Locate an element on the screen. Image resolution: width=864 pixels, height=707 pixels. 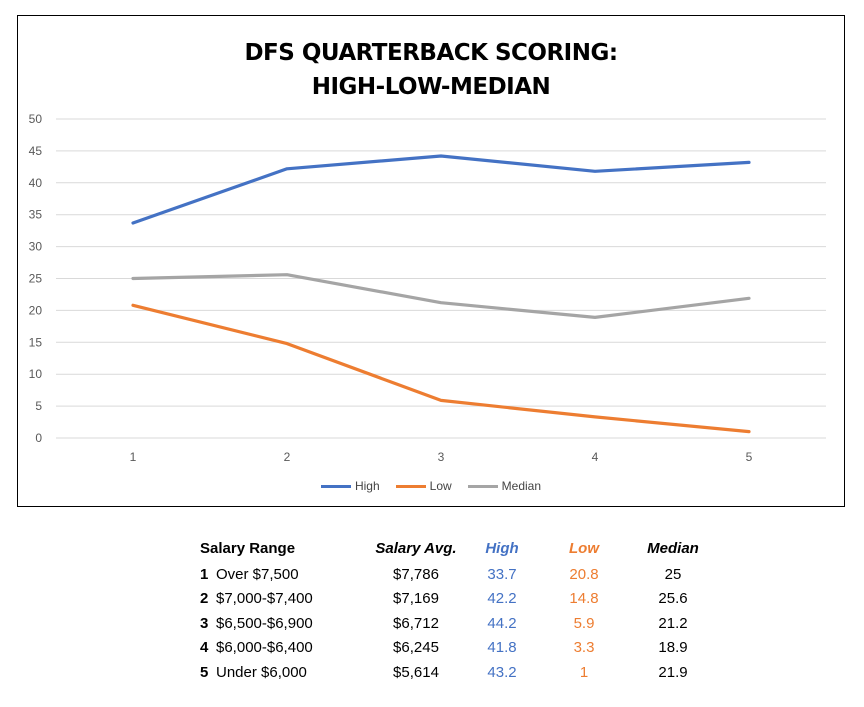
cell-range: 4 $6,000-$6,400 is located at coordinates (284, 648).